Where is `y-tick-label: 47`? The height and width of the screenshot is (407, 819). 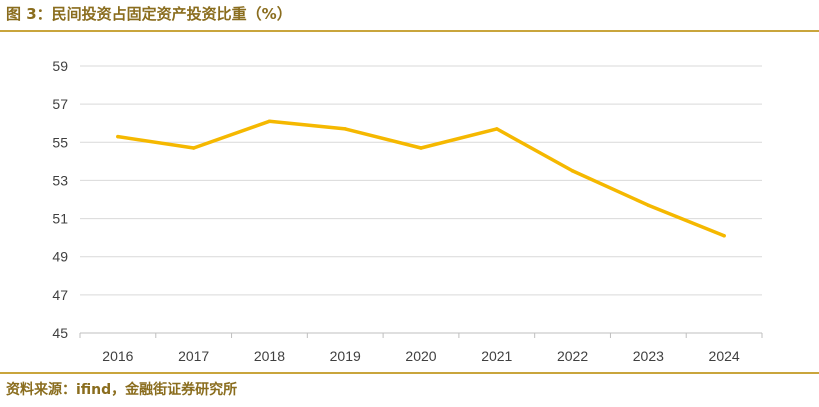 y-tick-label: 47 is located at coordinates (60, 295).